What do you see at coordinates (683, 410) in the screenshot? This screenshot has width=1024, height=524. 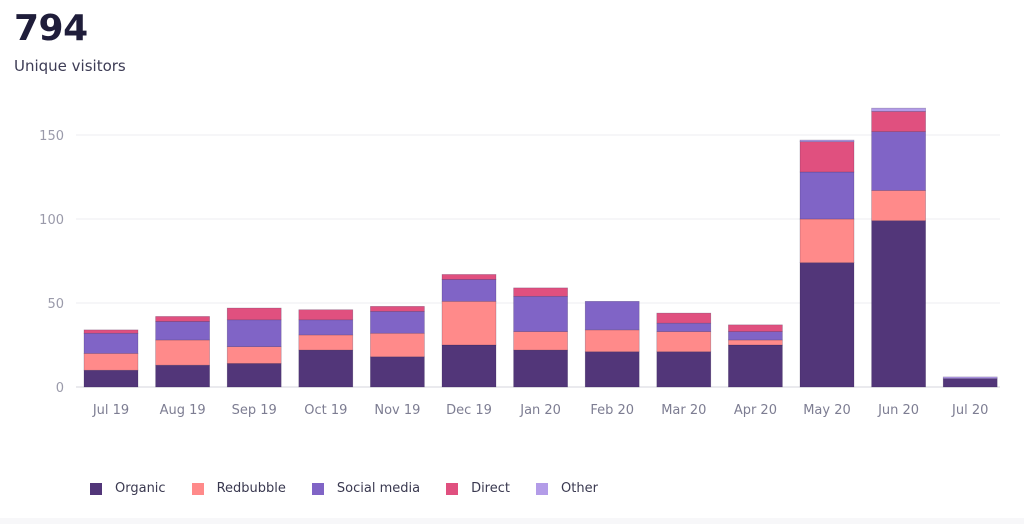 I see `x-tick-label: Mar 20` at bounding box center [683, 410].